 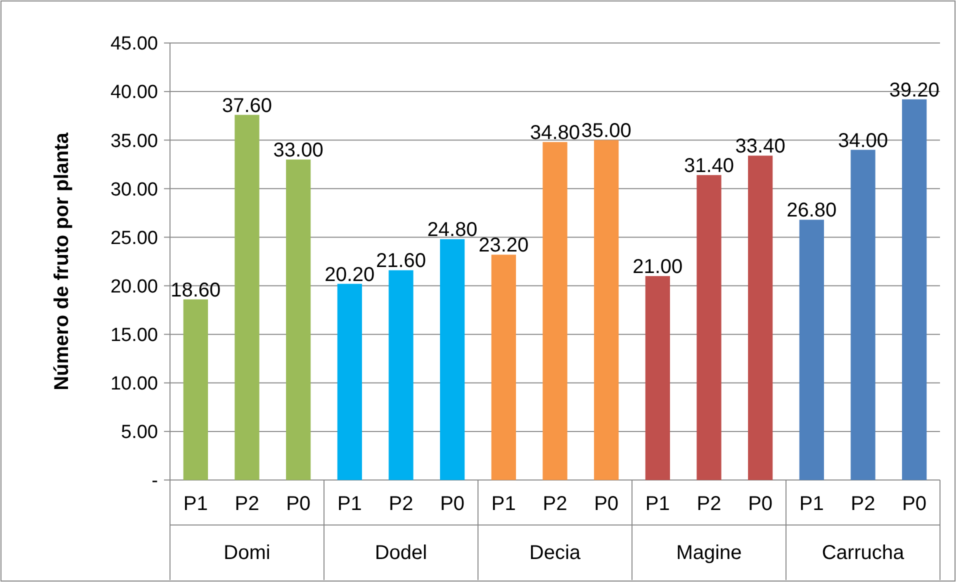 What do you see at coordinates (555, 553) in the screenshot?
I see `text: Decia` at bounding box center [555, 553].